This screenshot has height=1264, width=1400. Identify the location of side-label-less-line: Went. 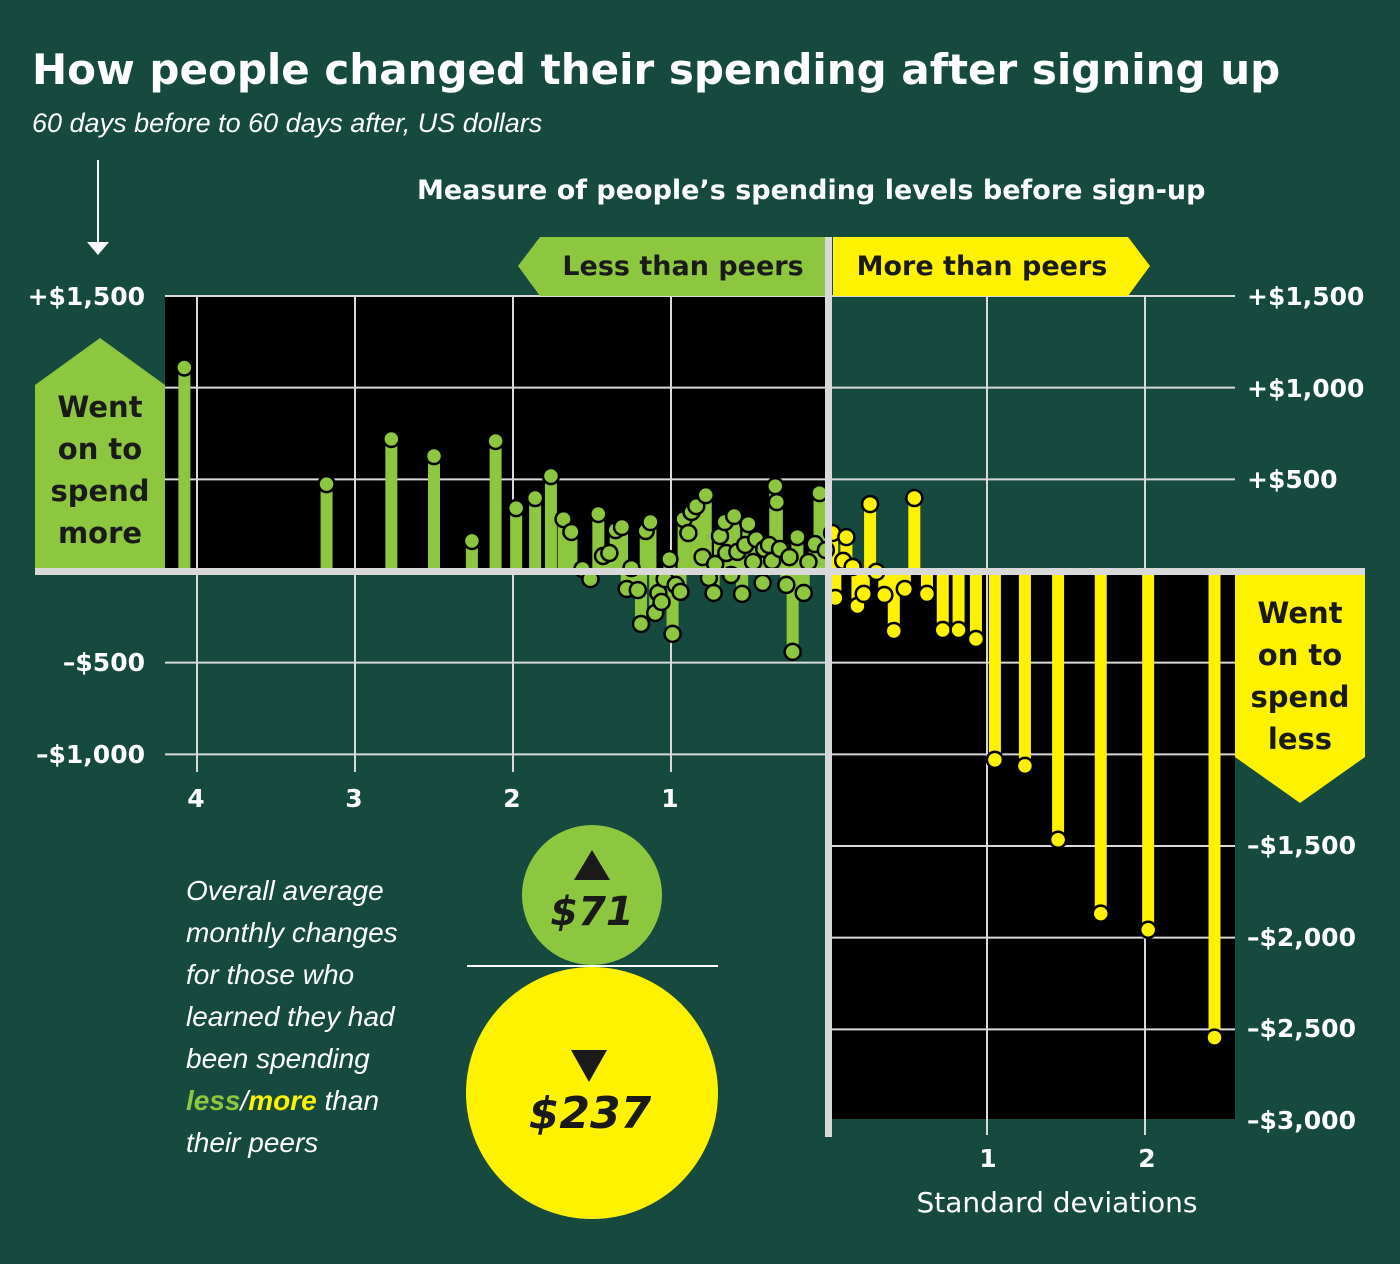
(1299, 613).